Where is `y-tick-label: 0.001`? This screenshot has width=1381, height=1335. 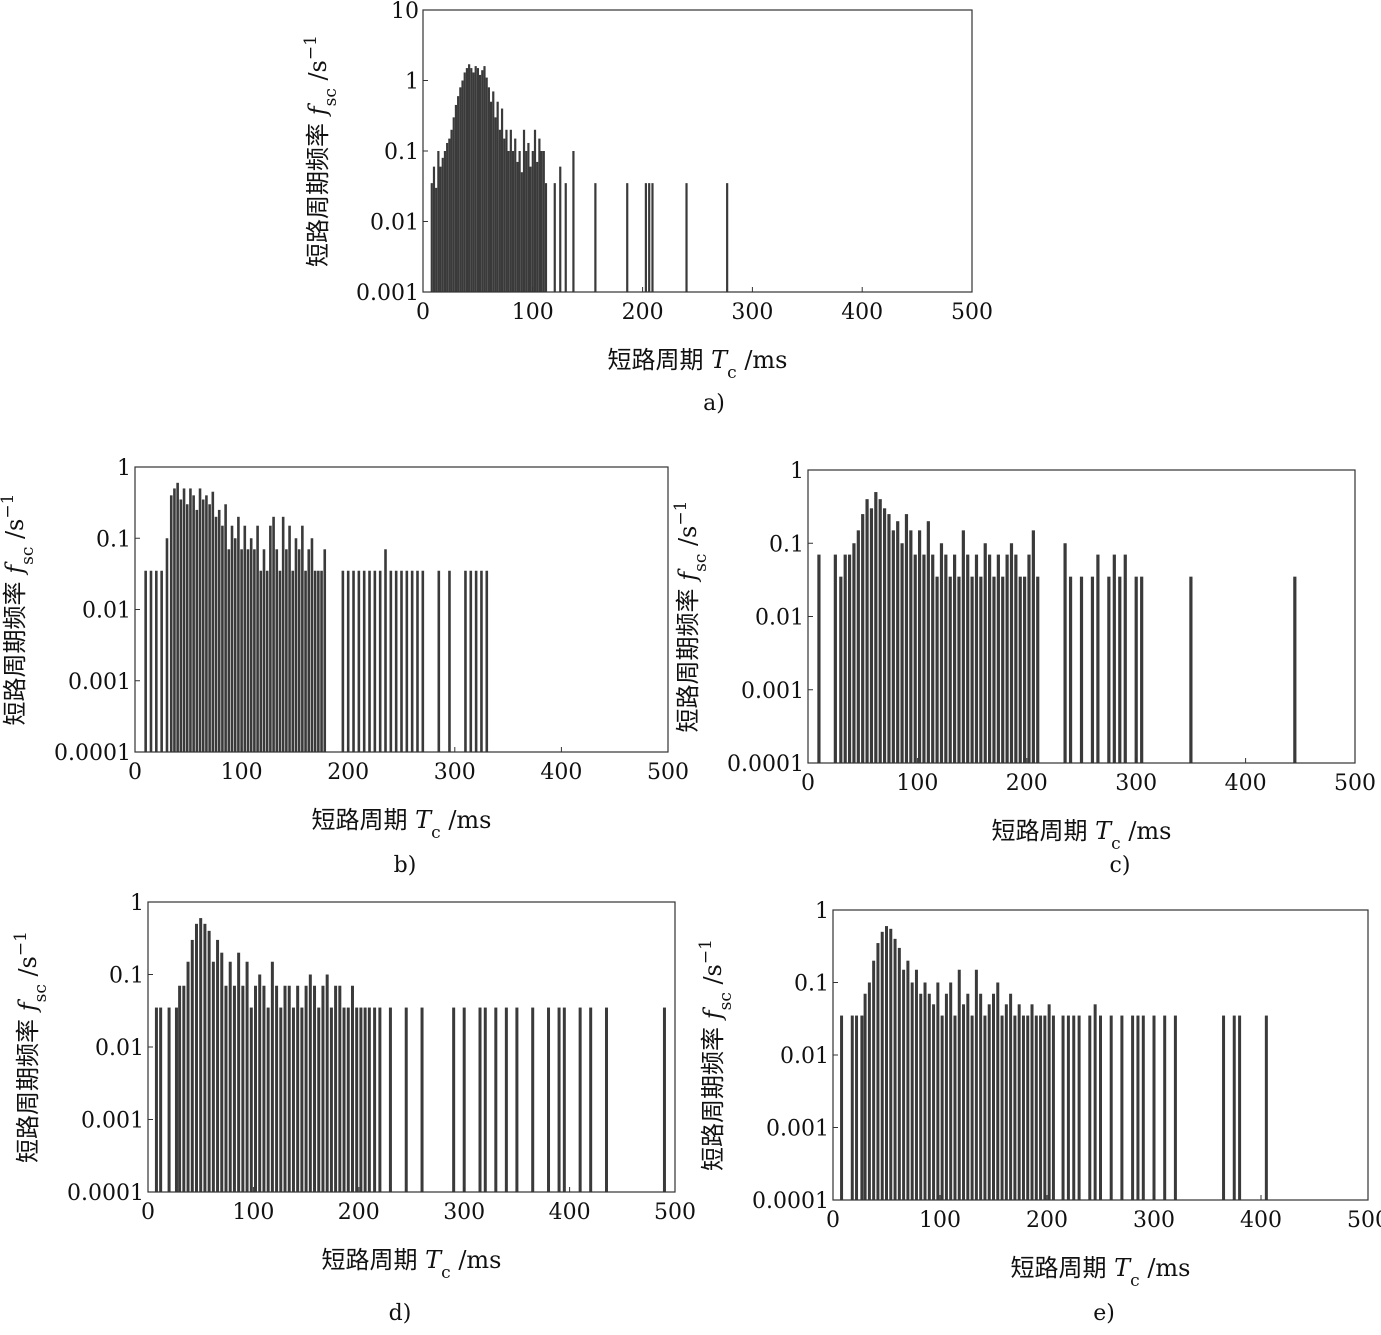
y-tick-label: 0.001 is located at coordinates (772, 691).